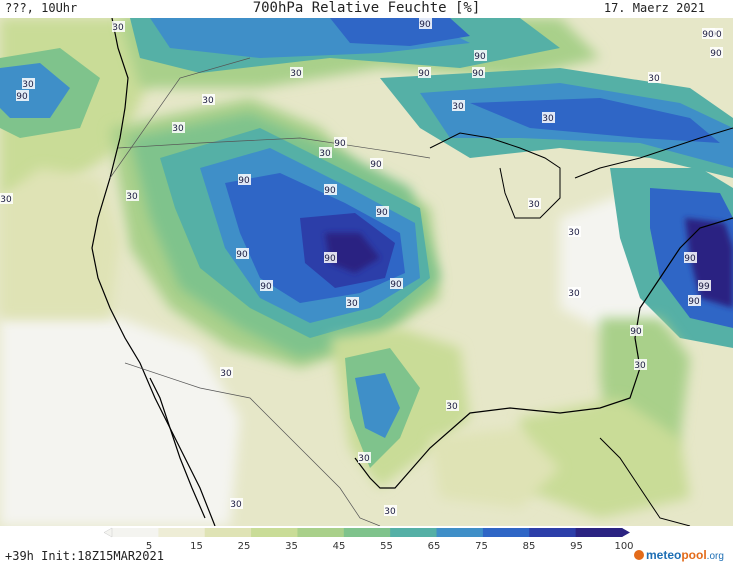  What do you see at coordinates (196, 546) in the screenshot?
I see `colorbar-tick-label: 15` at bounding box center [196, 546].